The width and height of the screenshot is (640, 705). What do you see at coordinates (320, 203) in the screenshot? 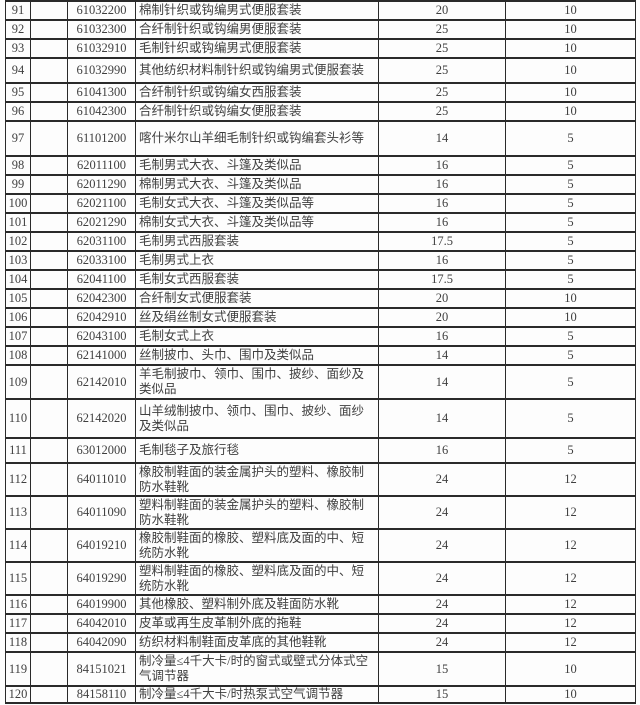
I see `table-row: 100 62021100 毛制女式大衣、斗篷及类似品等 16 5` at bounding box center [320, 203].